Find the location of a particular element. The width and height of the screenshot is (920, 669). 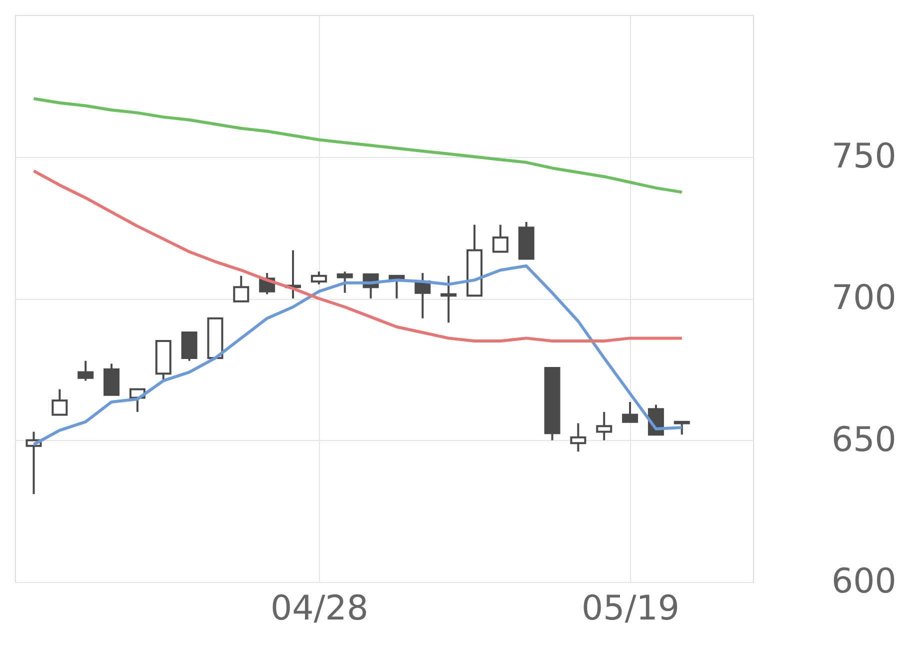

y-tick-label: 600 is located at coordinates (864, 582).